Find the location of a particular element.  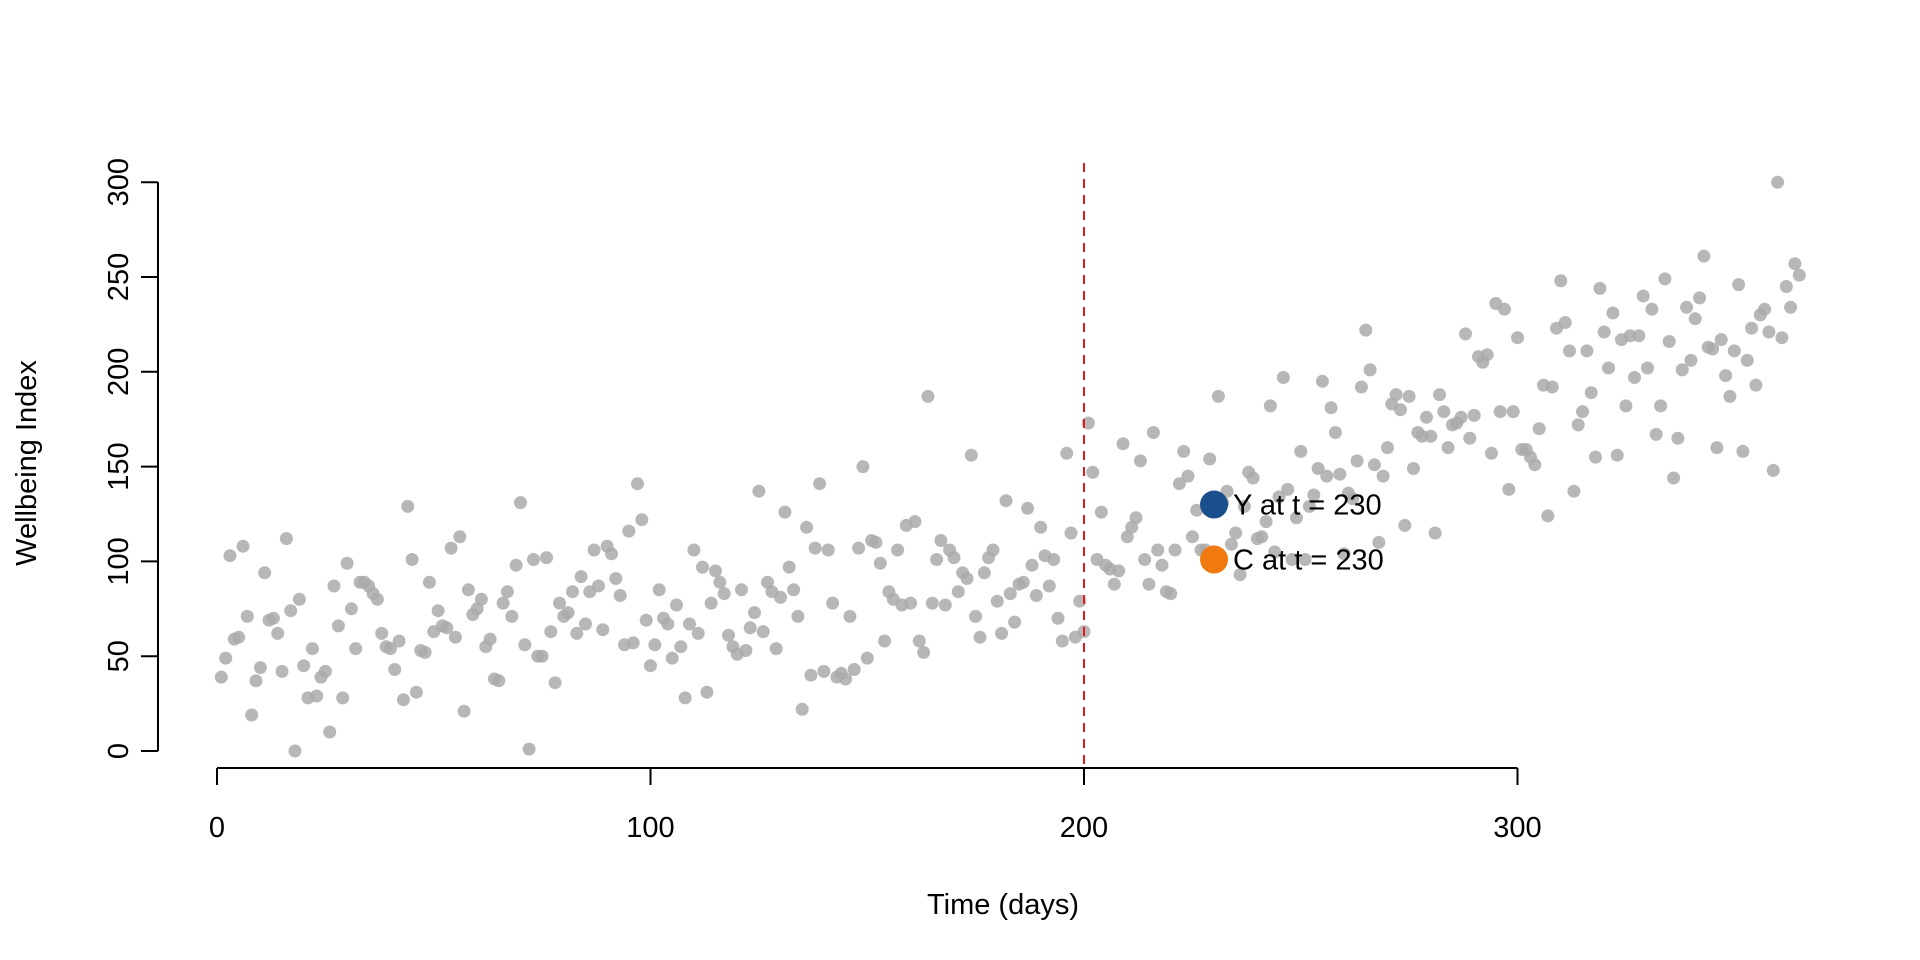

counterfactual-marker is located at coordinates (1214, 559).